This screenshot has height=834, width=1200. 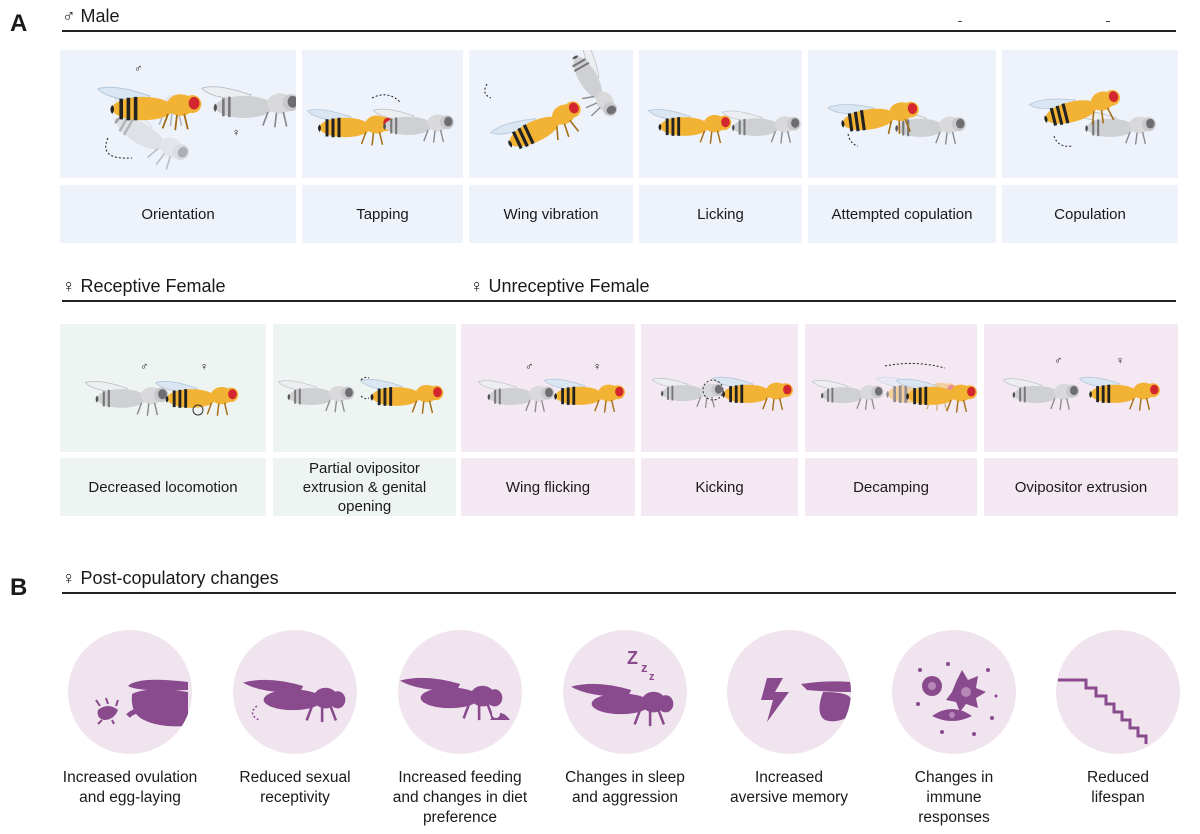 What do you see at coordinates (130, 692) in the screenshot?
I see `egg-laying-fly-icon` at bounding box center [130, 692].